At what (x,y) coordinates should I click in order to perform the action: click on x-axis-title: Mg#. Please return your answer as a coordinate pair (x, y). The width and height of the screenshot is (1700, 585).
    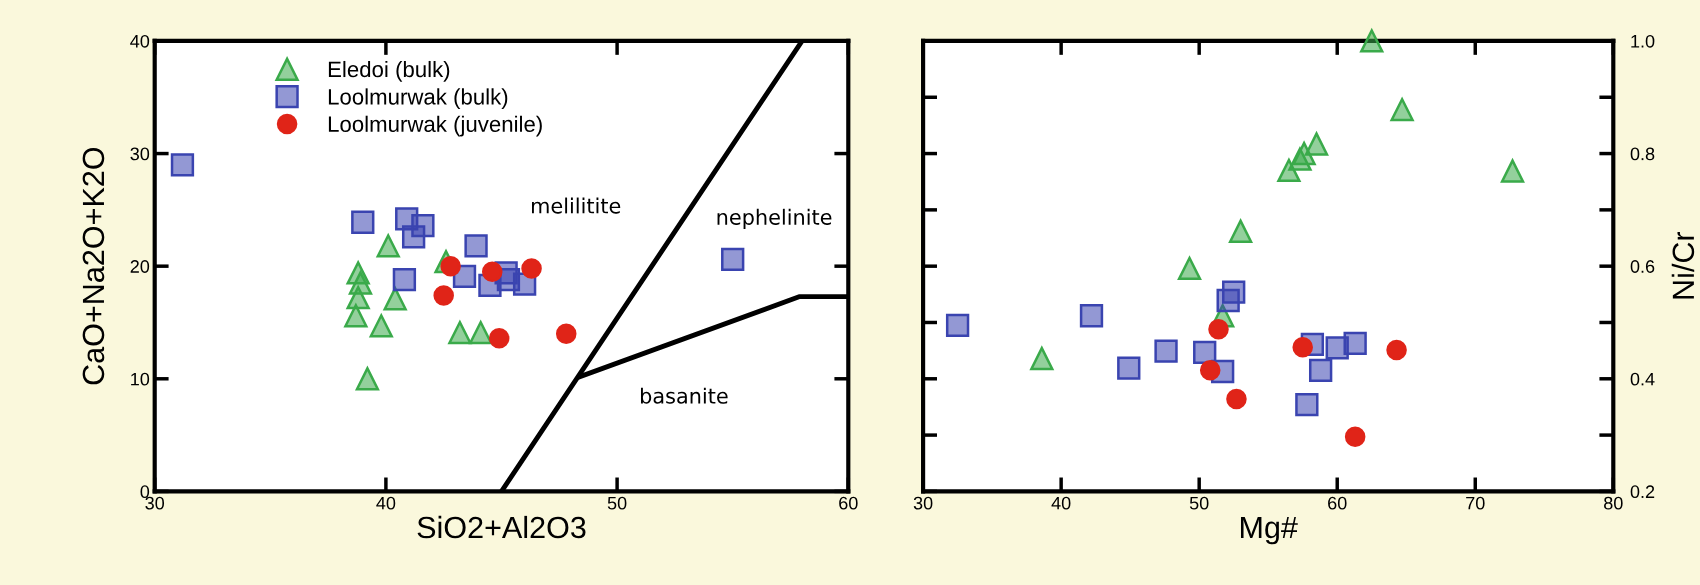
    Looking at the image, I should click on (1269, 530).